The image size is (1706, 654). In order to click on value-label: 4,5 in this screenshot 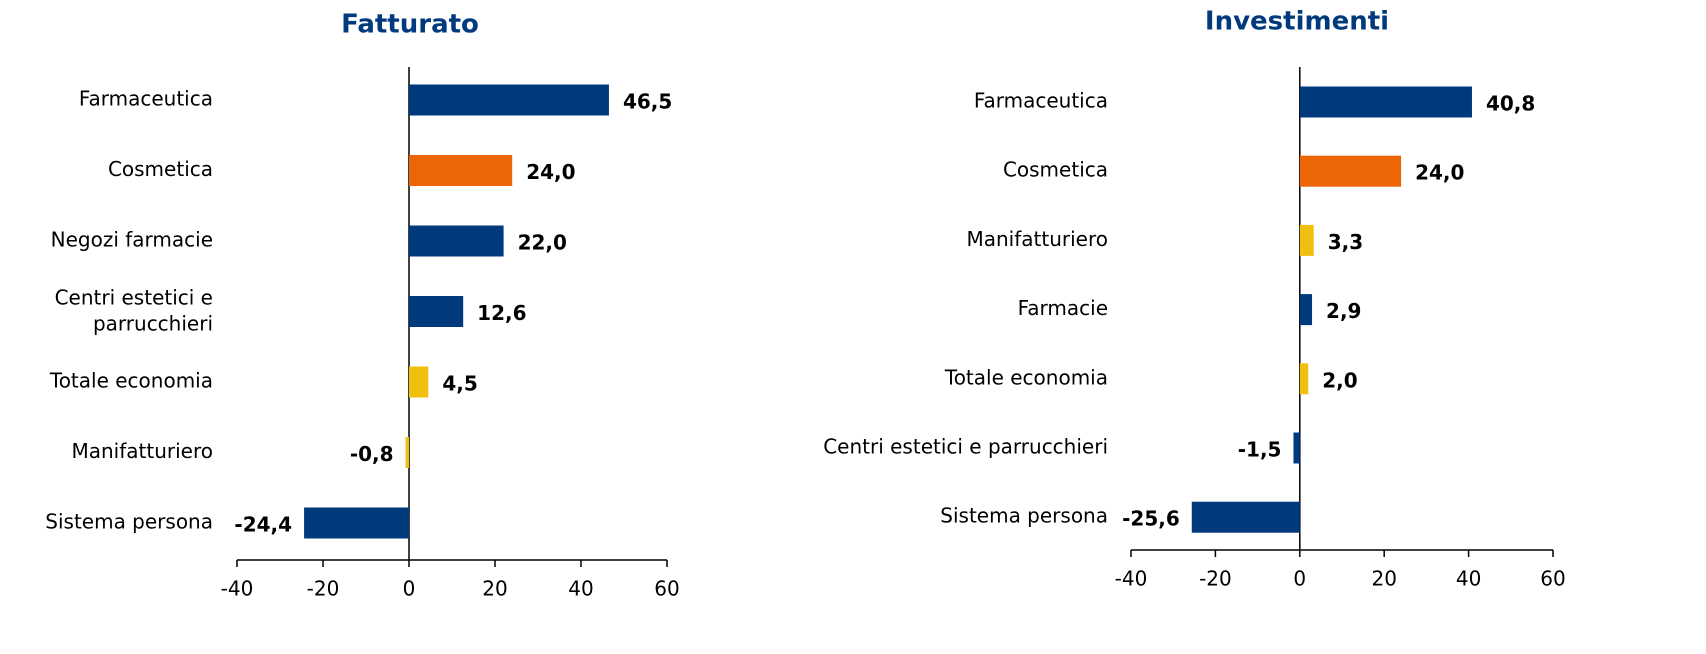, I will do `click(459, 384)`.